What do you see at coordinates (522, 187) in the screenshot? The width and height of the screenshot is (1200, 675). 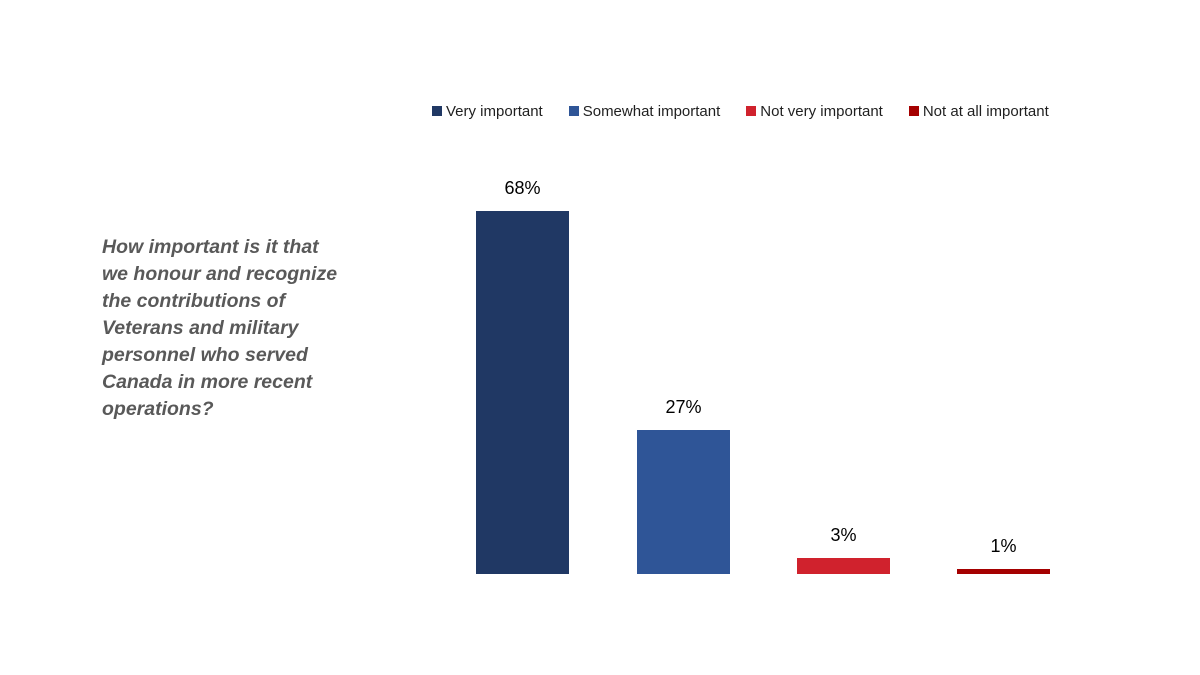 I see `bar-value-label: 68%` at bounding box center [522, 187].